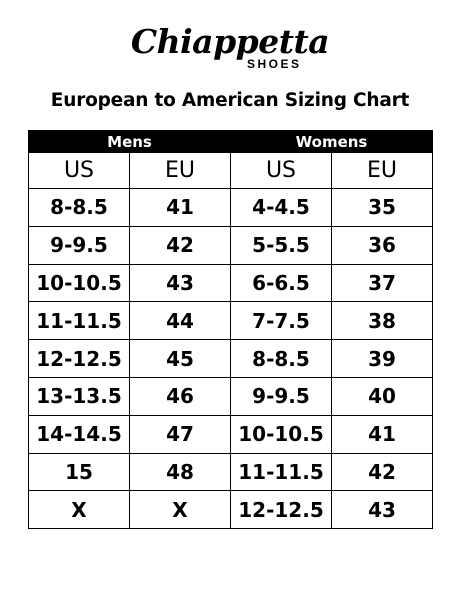 Image resolution: width=460 pixels, height=595 pixels. What do you see at coordinates (79, 396) in the screenshot?
I see `cell-mens-us: 13-13.5` at bounding box center [79, 396].